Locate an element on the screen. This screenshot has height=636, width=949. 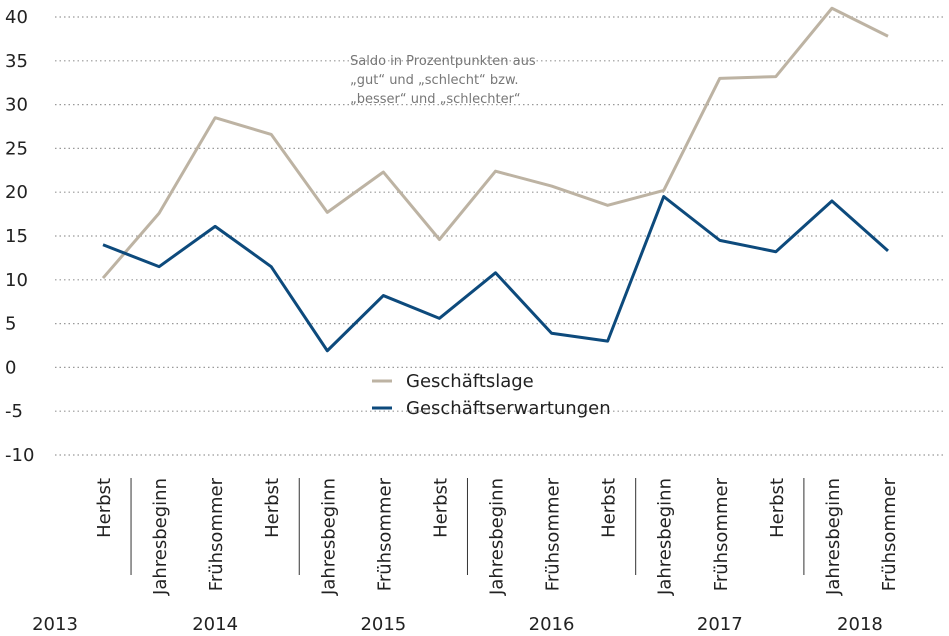
y-tick-label: 25 is located at coordinates (16, 148).